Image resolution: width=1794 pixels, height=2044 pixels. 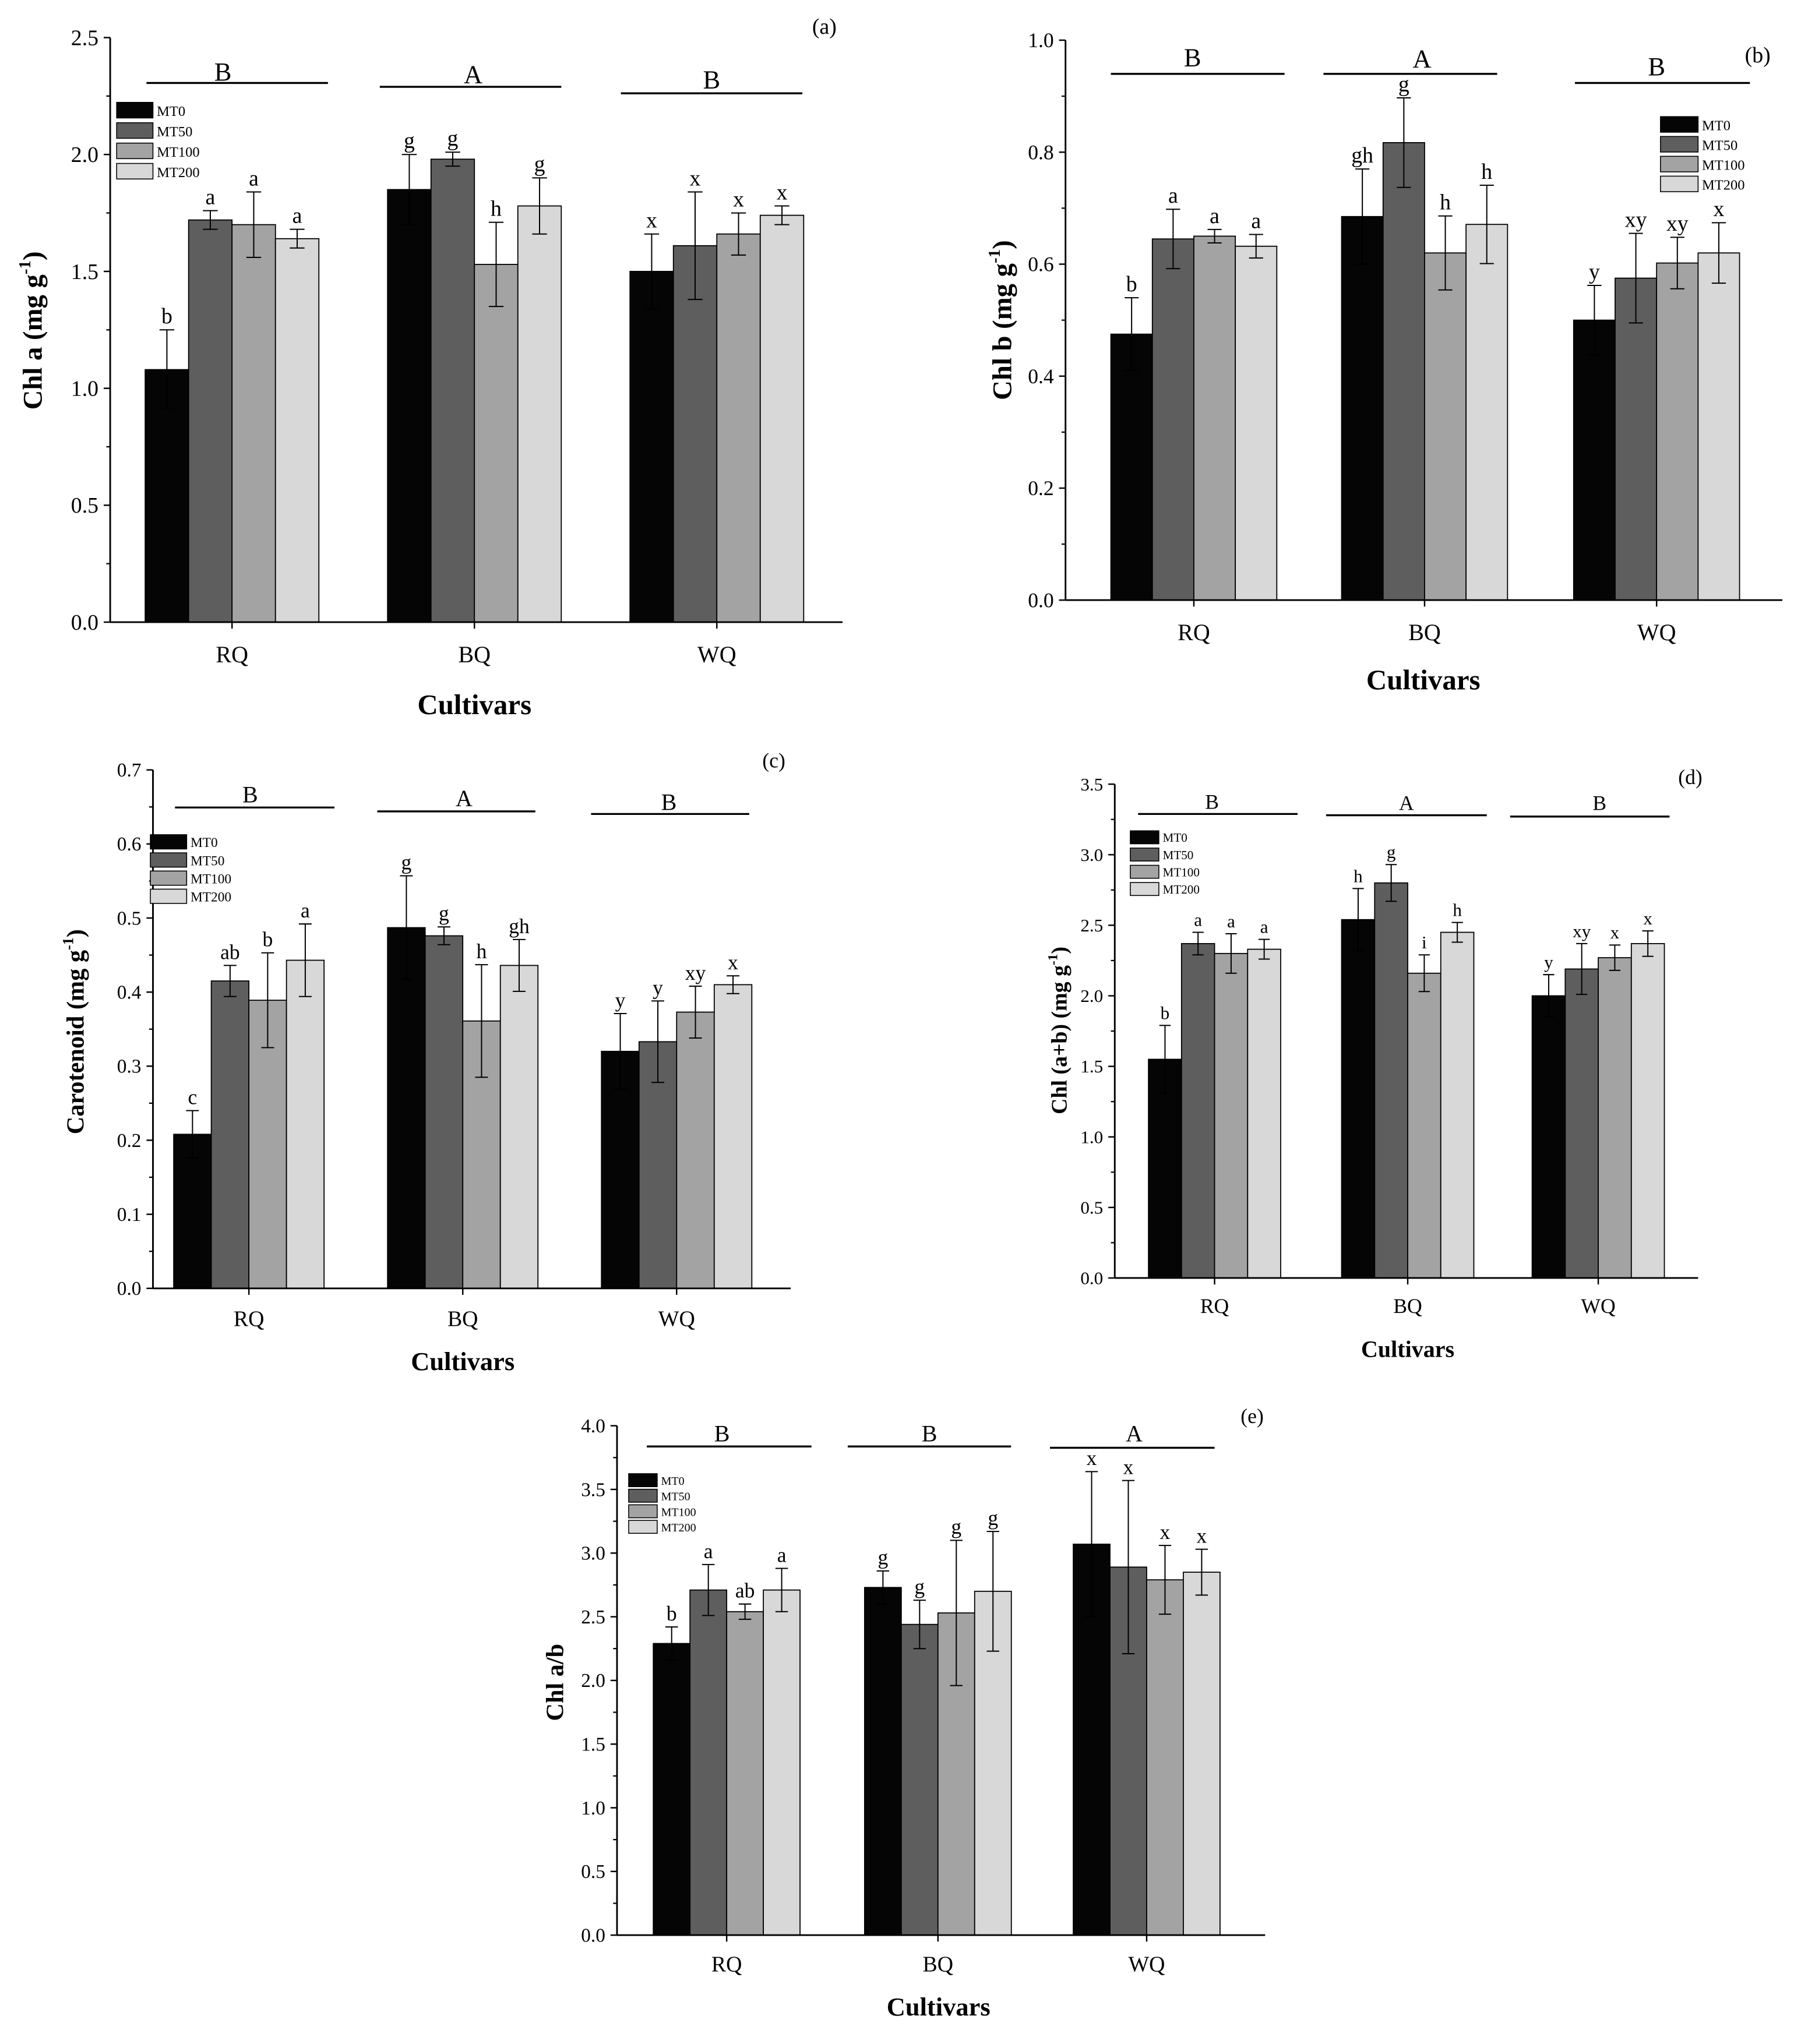 What do you see at coordinates (593, 1935) in the screenshot?
I see `y-tick-label: 0.0` at bounding box center [593, 1935].